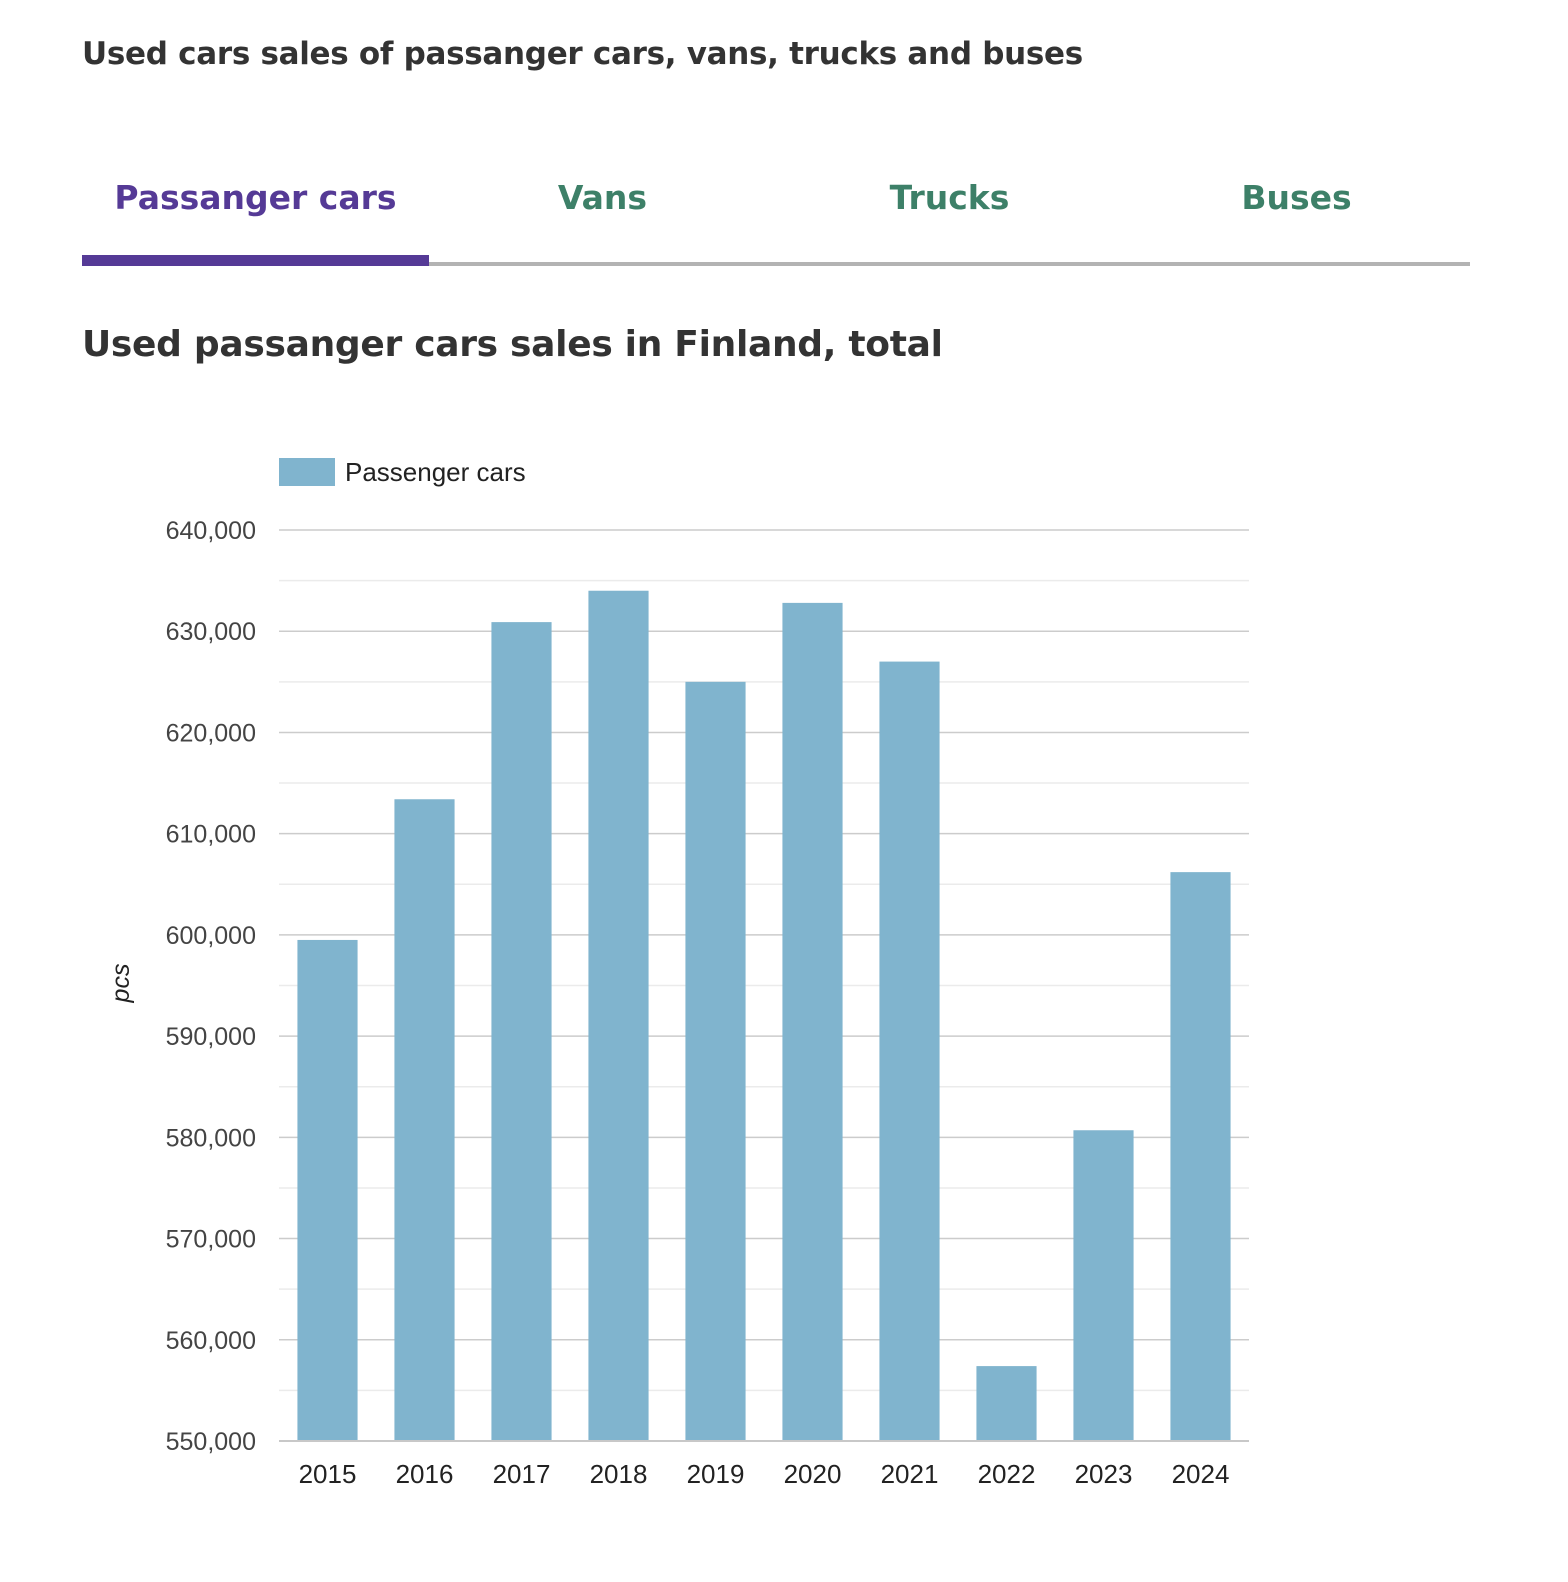 This screenshot has height=1582, width=1568. I want to click on active-tab-indicator, so click(255, 260).